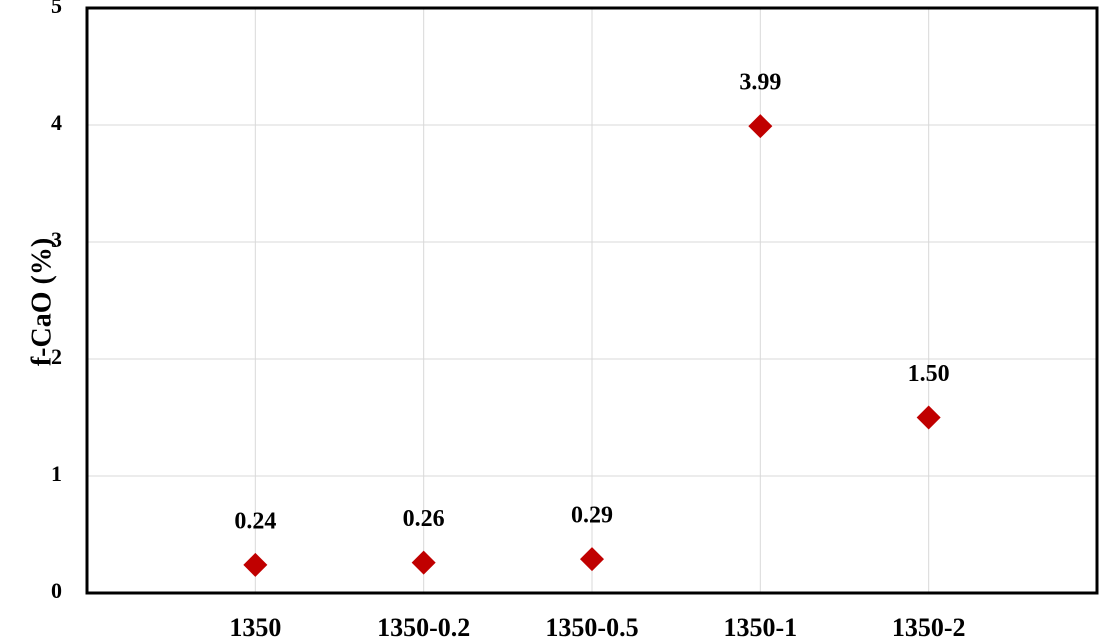  I want to click on x-tick-label: 1350, so click(255, 627).